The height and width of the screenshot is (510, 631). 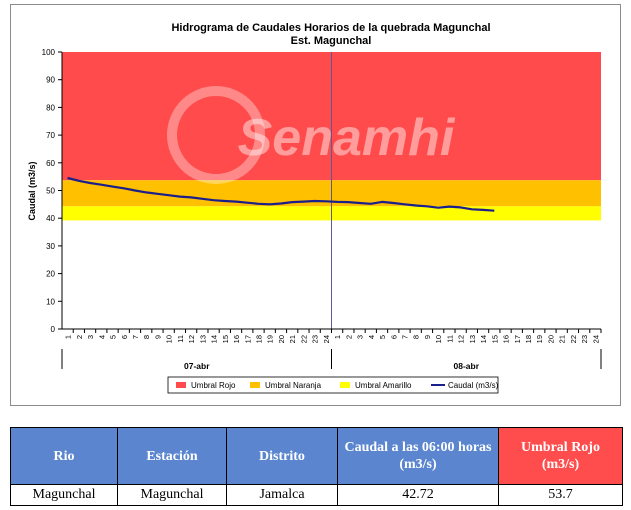 I want to click on y-tick-label: 30, so click(x=50, y=246).